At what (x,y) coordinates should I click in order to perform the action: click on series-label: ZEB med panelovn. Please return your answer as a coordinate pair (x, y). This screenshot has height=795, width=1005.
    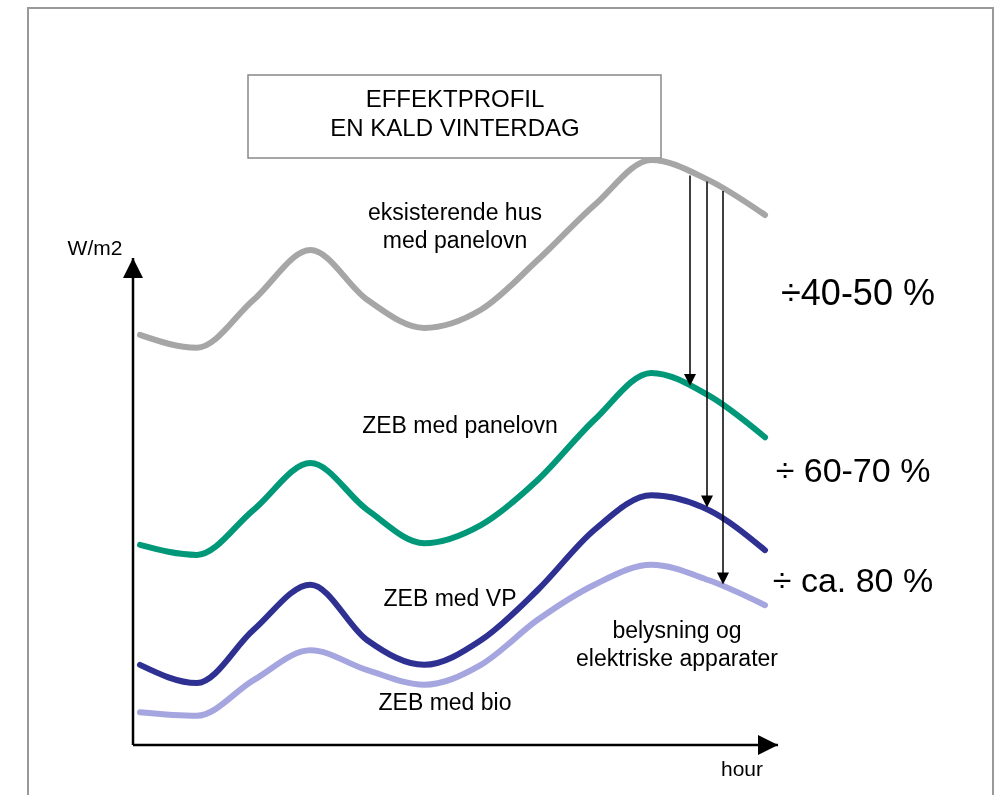
    Looking at the image, I should click on (460, 425).